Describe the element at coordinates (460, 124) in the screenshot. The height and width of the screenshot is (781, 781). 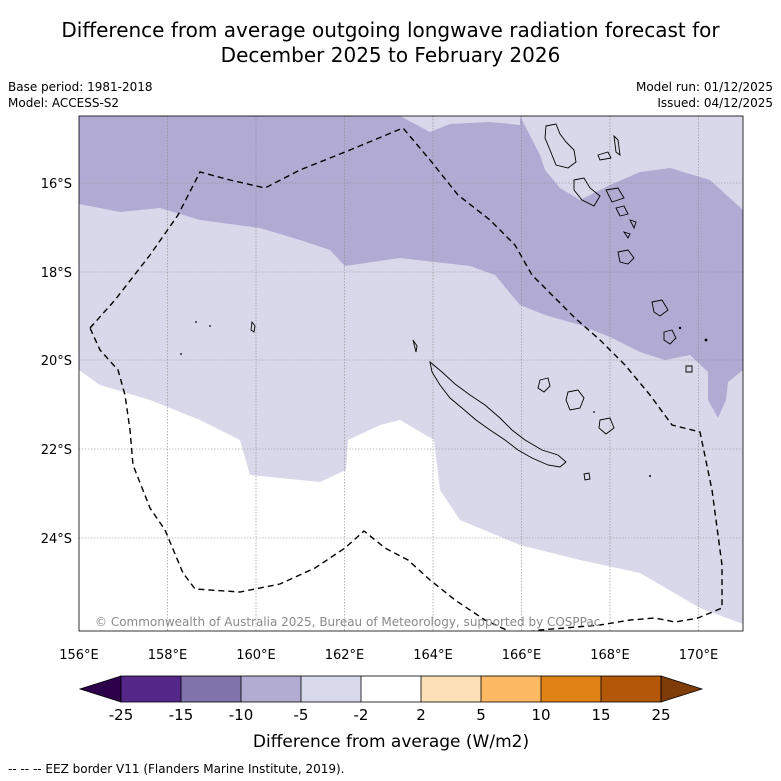
I see `anomaly-notch` at that location.